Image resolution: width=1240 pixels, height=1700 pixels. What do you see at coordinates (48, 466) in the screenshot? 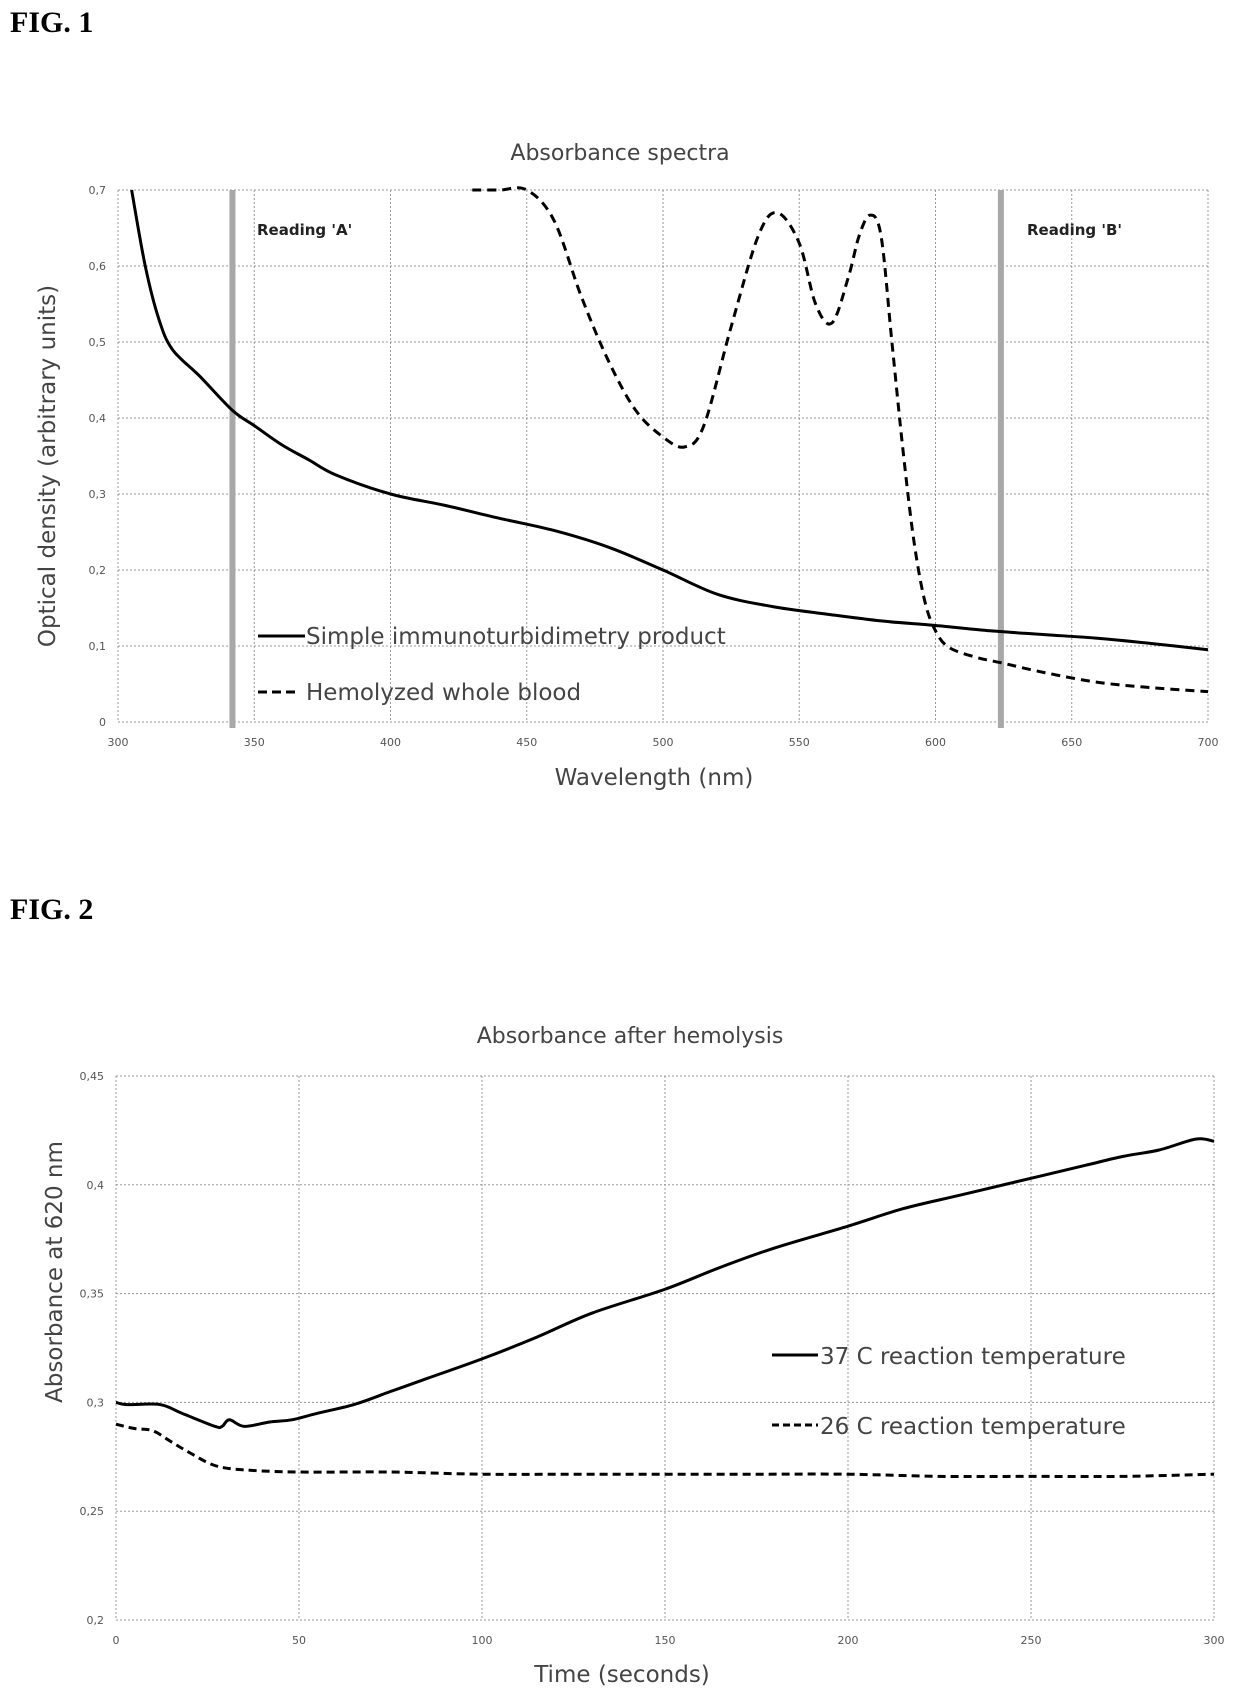
I see `y-axis-label: Optical density (arbitrary units)` at bounding box center [48, 466].